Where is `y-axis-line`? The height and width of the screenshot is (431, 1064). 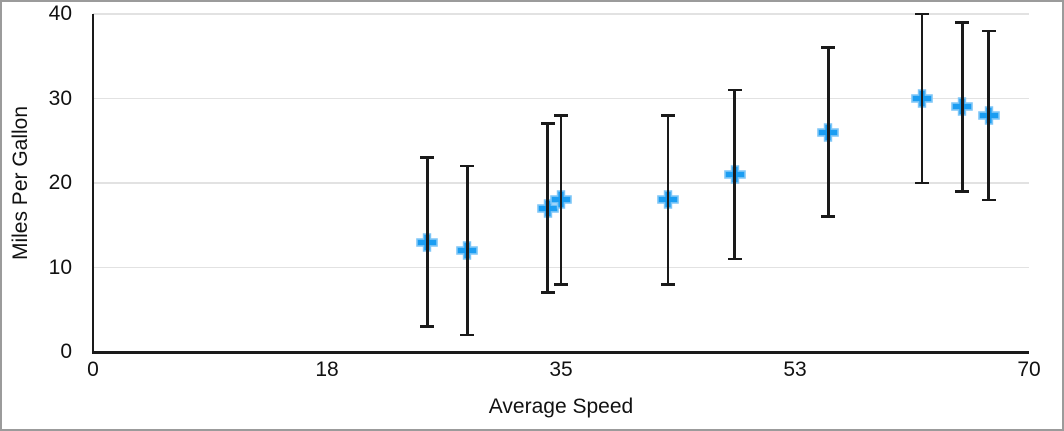 y-axis-line is located at coordinates (93, 183).